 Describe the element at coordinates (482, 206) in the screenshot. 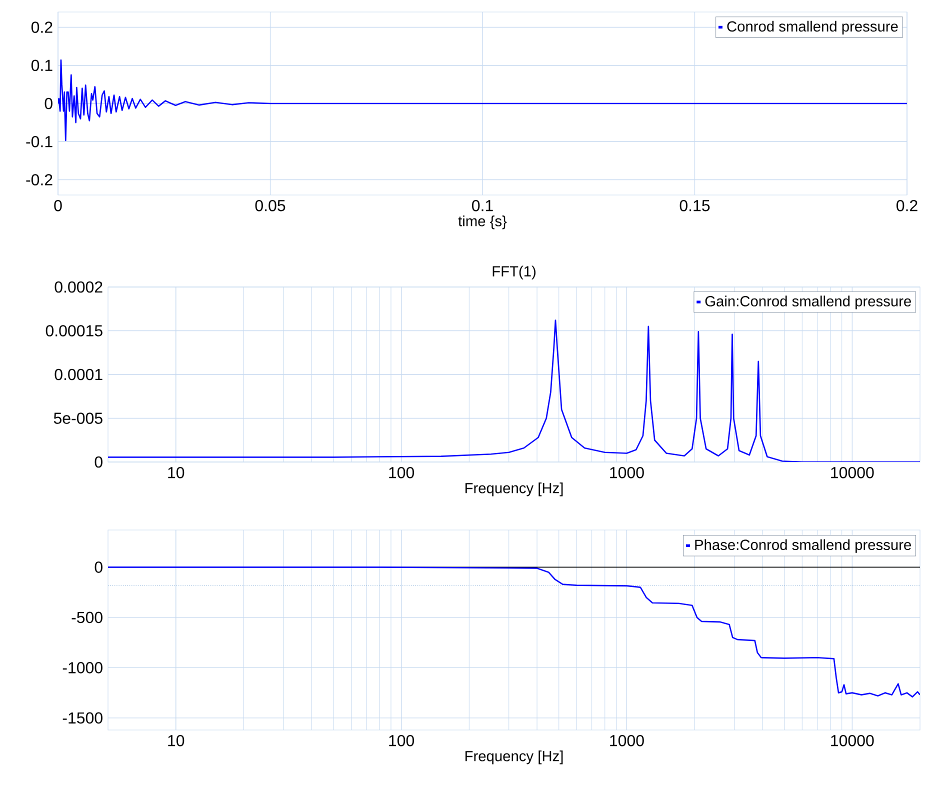

I see `x-tick-label: 0.1` at that location.